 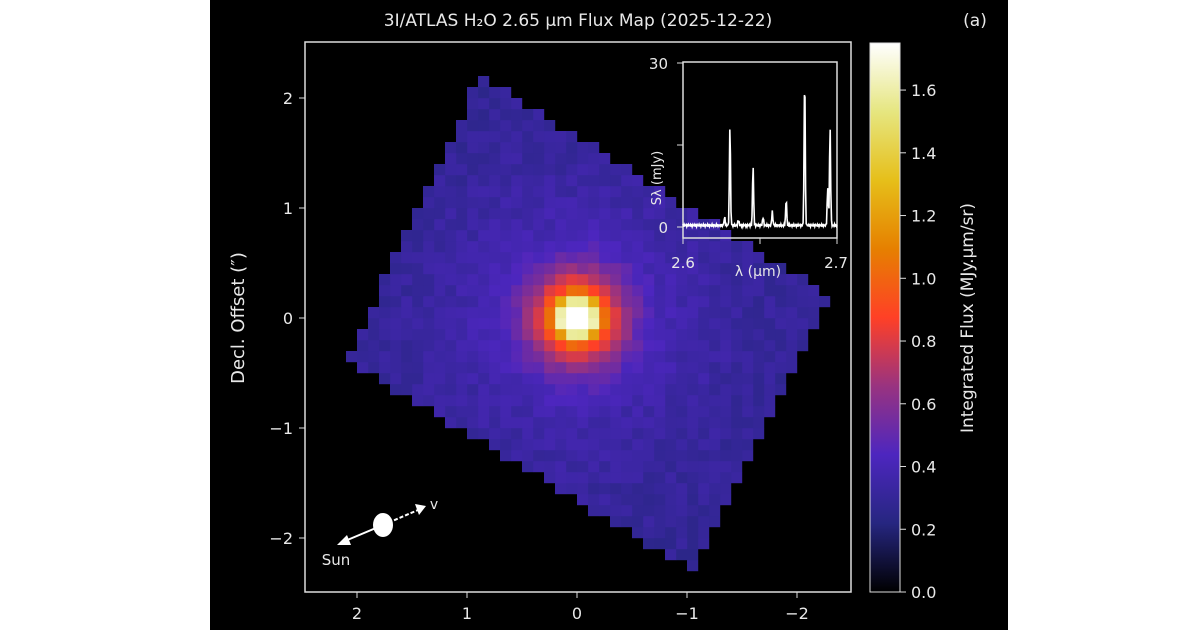 I want to click on colorbar-tick-label: 0.4, so click(x=923, y=467).